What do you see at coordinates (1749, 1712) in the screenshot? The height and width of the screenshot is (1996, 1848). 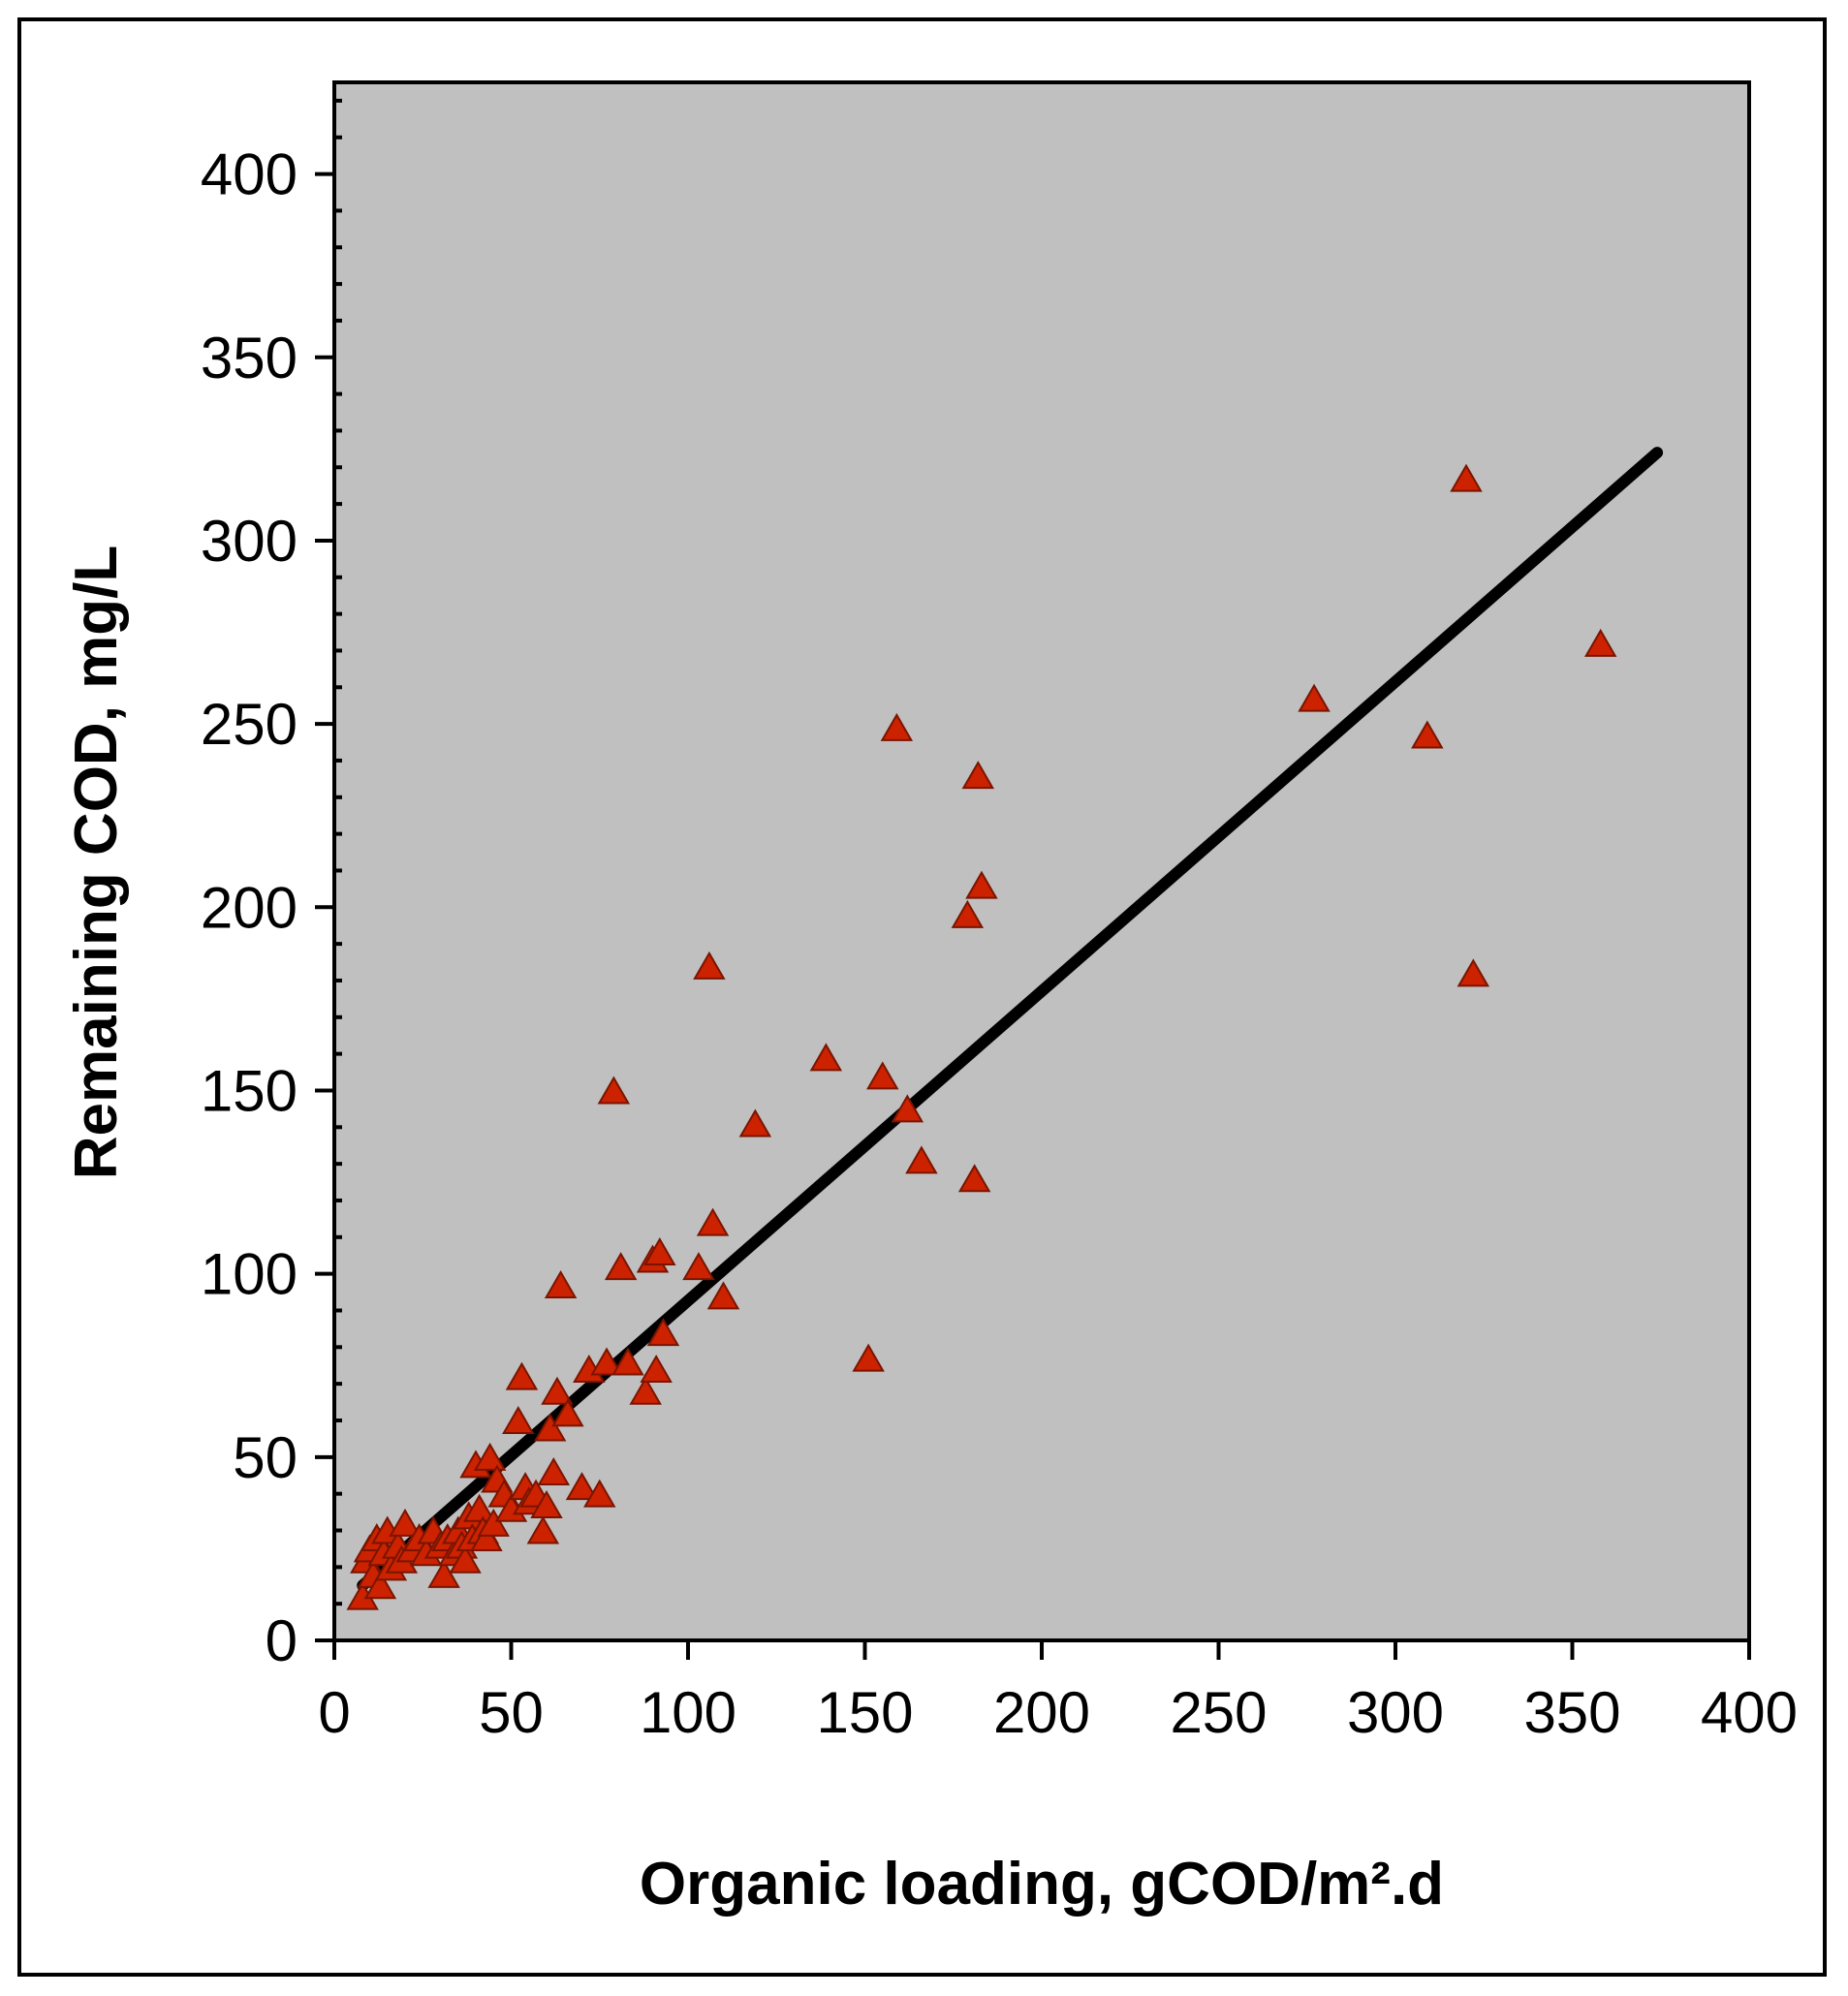 I see `x-tick-label: 400` at bounding box center [1749, 1712].